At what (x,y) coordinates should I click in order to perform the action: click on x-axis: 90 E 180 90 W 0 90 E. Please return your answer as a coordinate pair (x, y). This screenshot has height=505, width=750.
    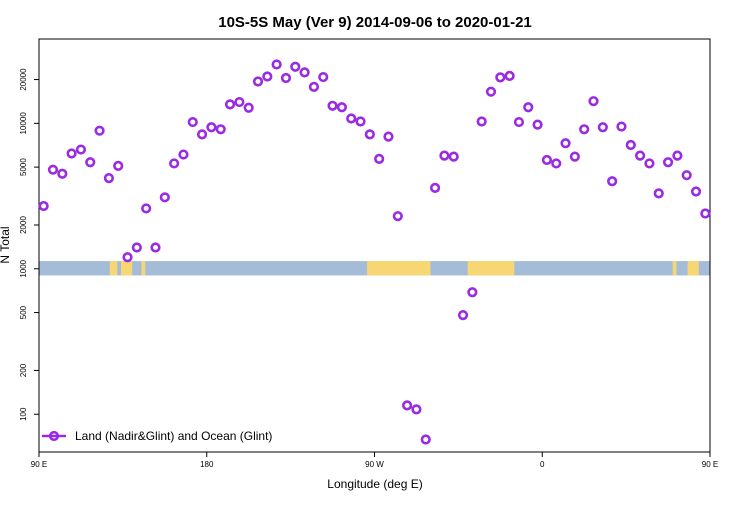
    Looking at the image, I should click on (374, 460).